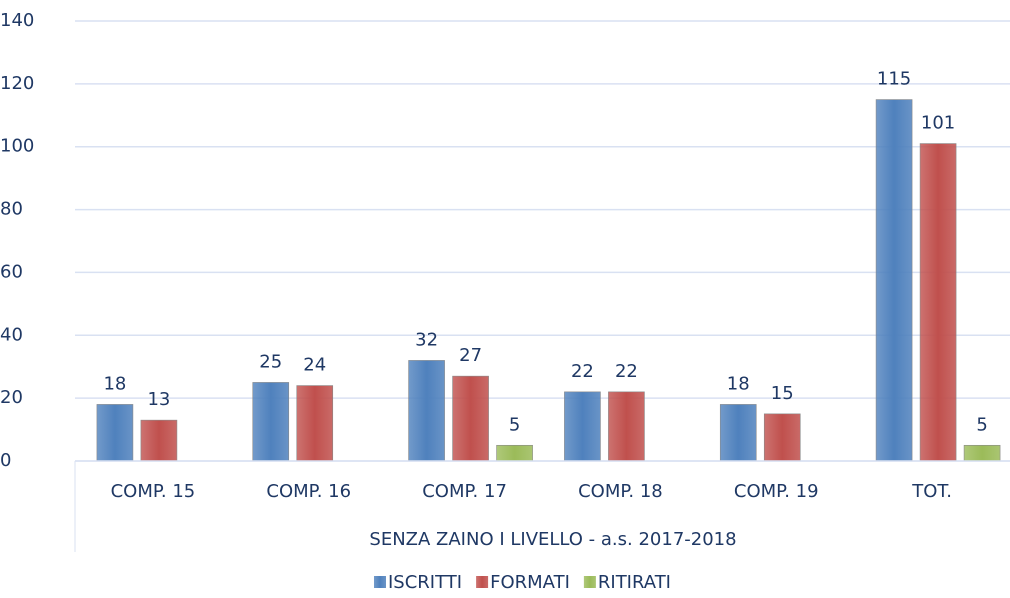  I want to click on y-tick-label: 0, so click(5, 460).